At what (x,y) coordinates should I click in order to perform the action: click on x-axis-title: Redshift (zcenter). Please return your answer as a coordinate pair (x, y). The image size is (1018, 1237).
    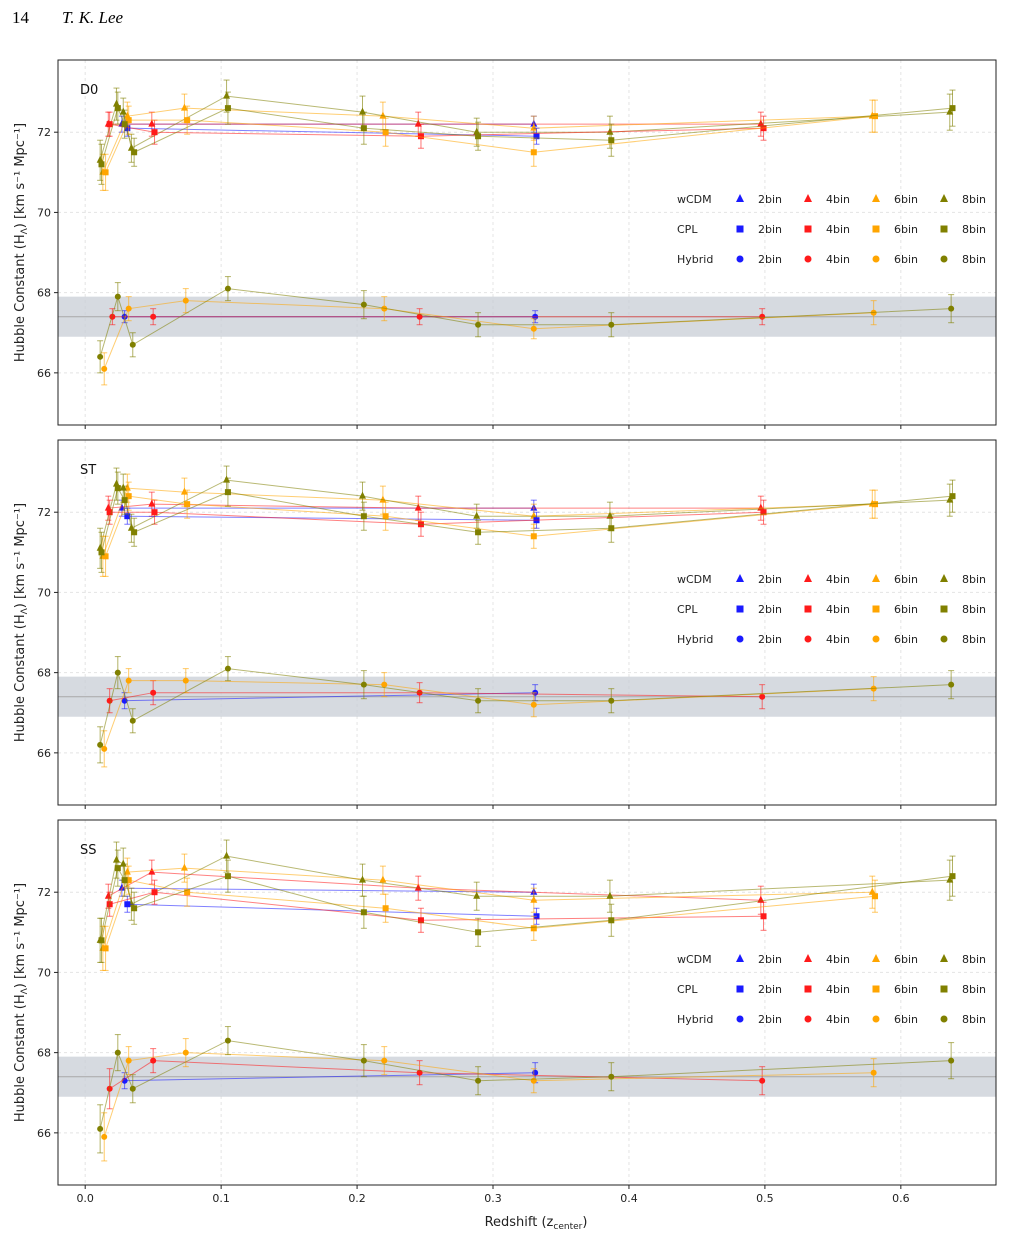
    Looking at the image, I should click on (536, 1223).